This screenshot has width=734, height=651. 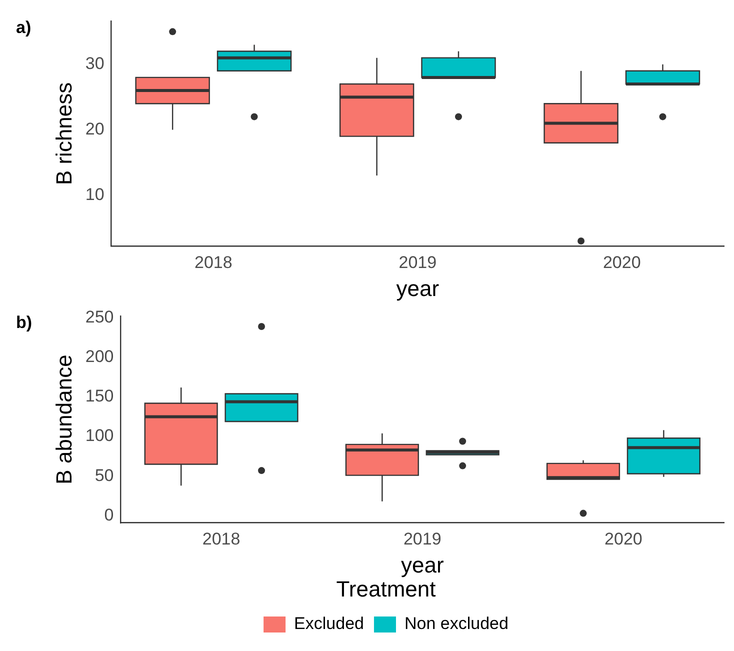 I want to click on y-tick-label: 200, so click(x=99, y=356).